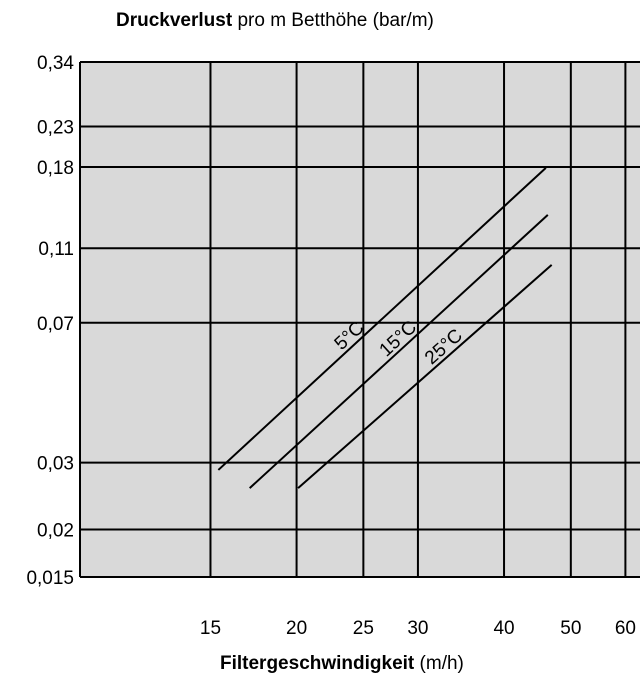 The height and width of the screenshot is (680, 642). What do you see at coordinates (317, 663) in the screenshot?
I see `x-axis-title-bold: Filtergeschwindigkeit` at bounding box center [317, 663].